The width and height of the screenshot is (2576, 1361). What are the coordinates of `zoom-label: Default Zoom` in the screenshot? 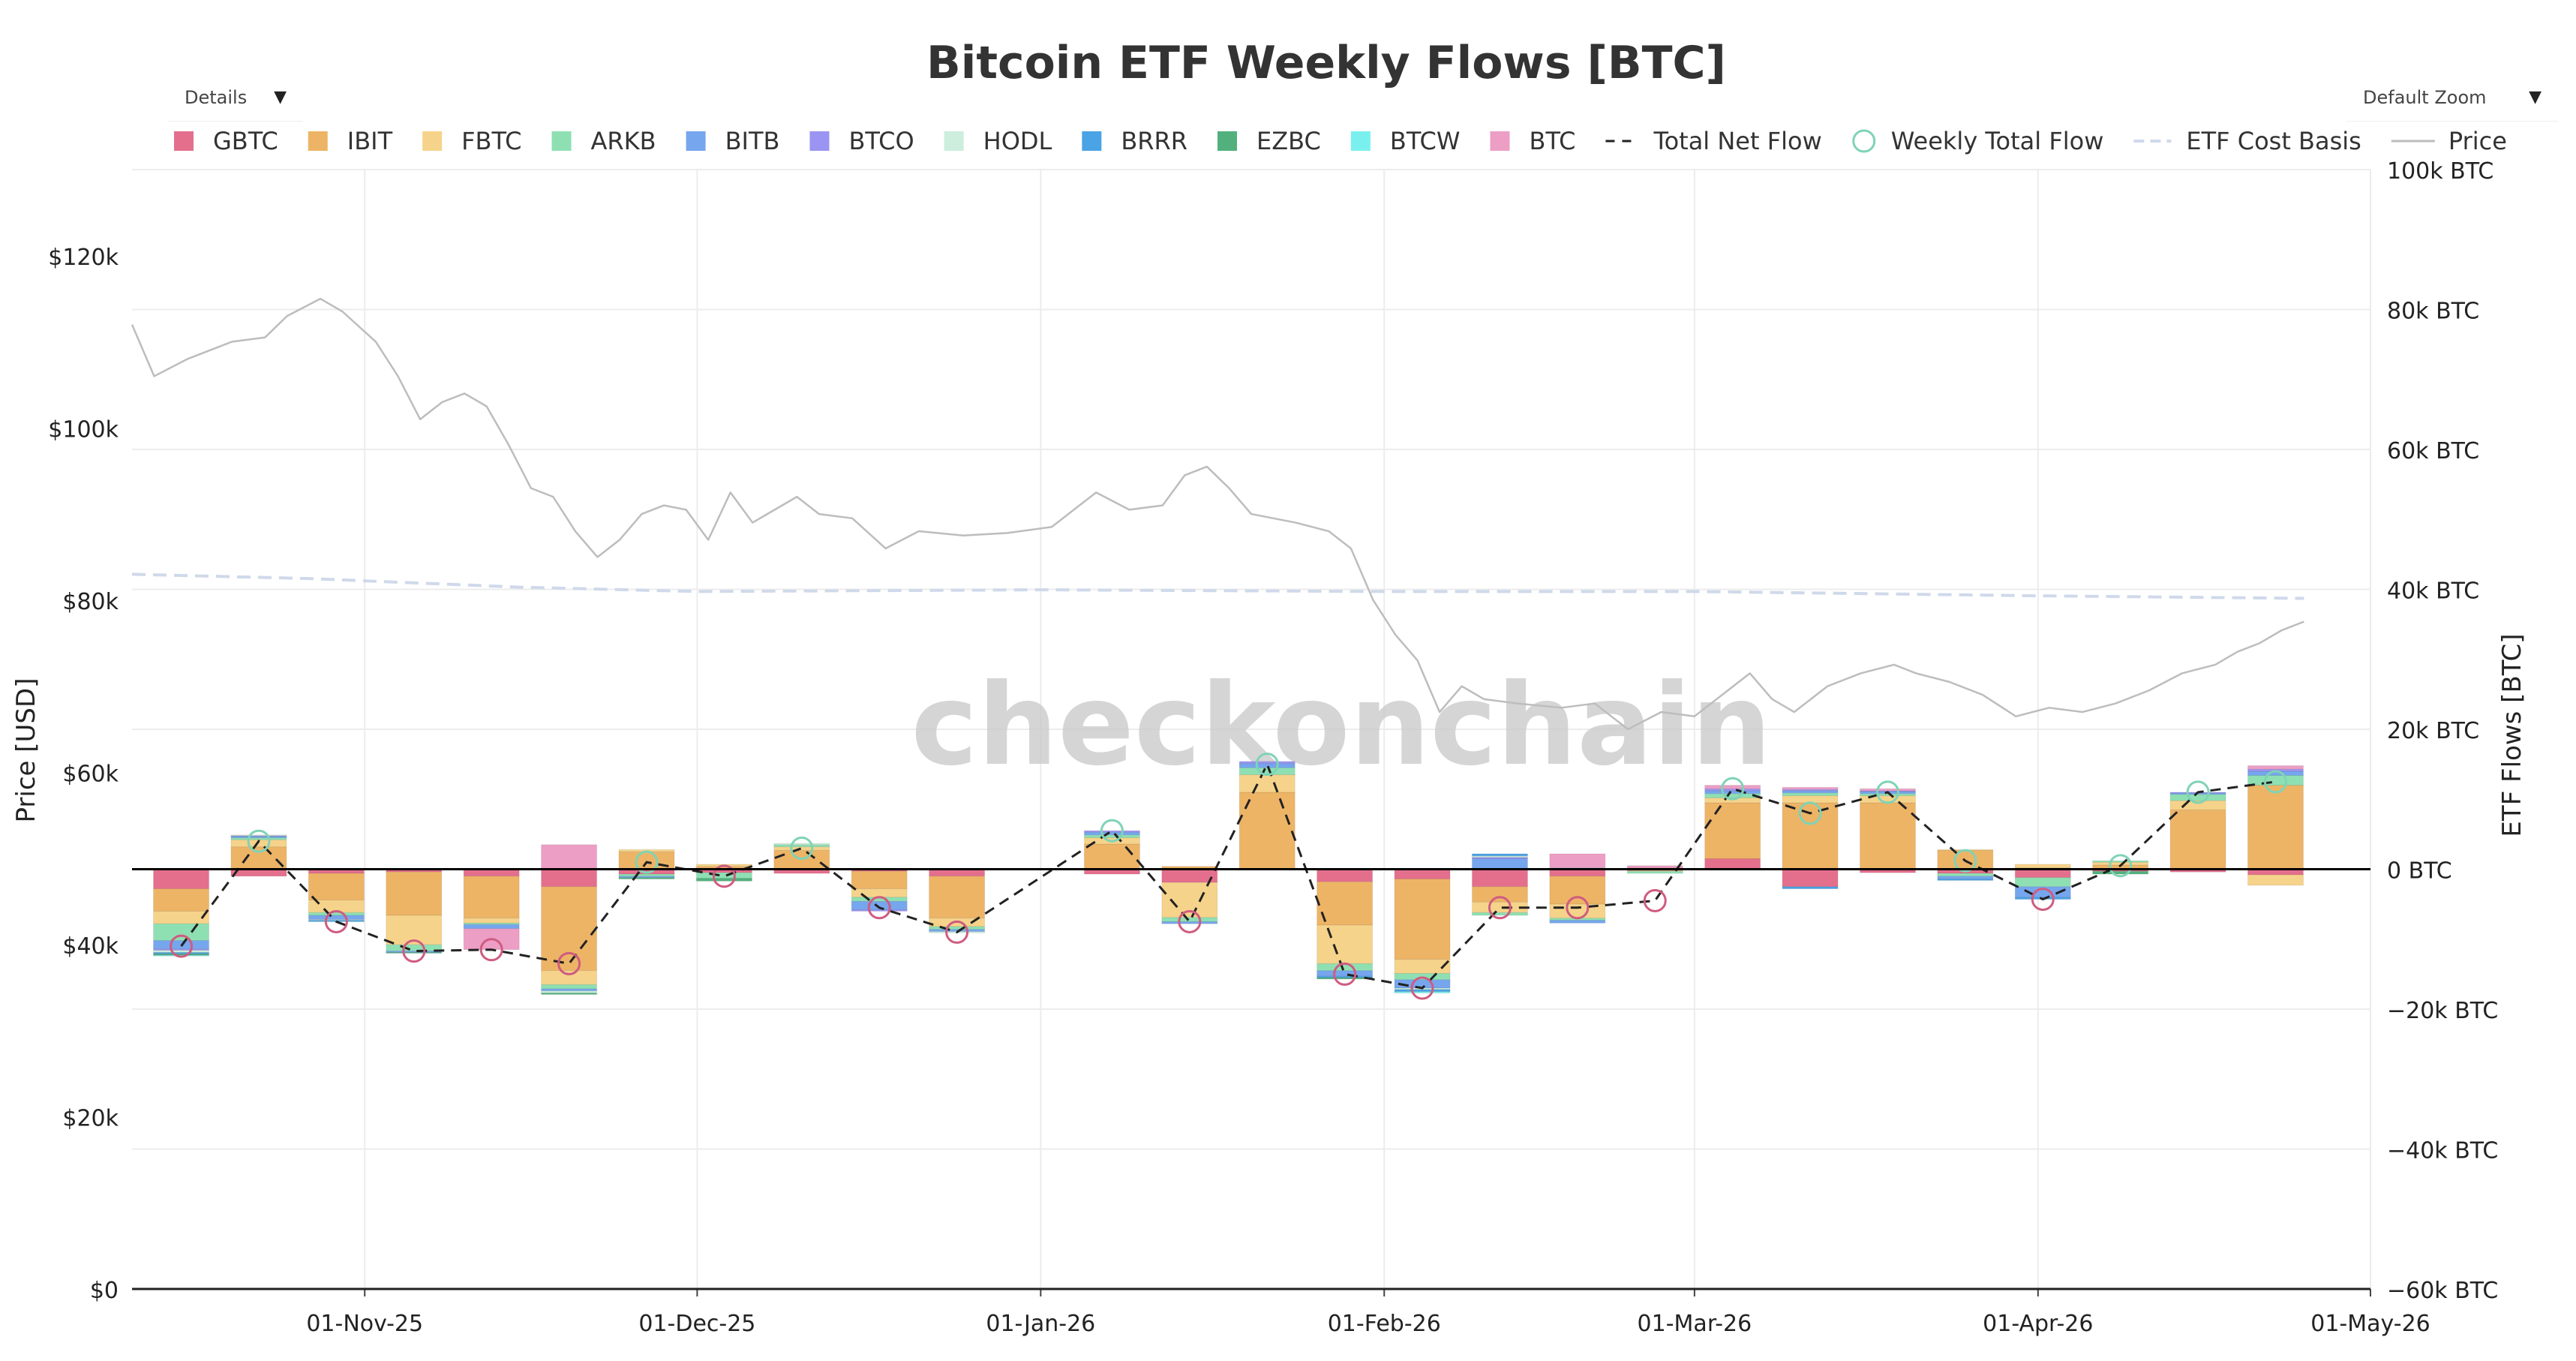 It's located at (2425, 97).